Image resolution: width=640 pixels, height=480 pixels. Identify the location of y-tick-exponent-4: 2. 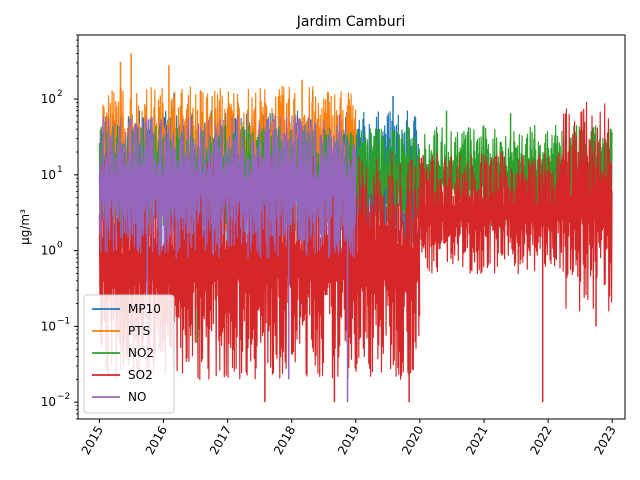
(60, 94).